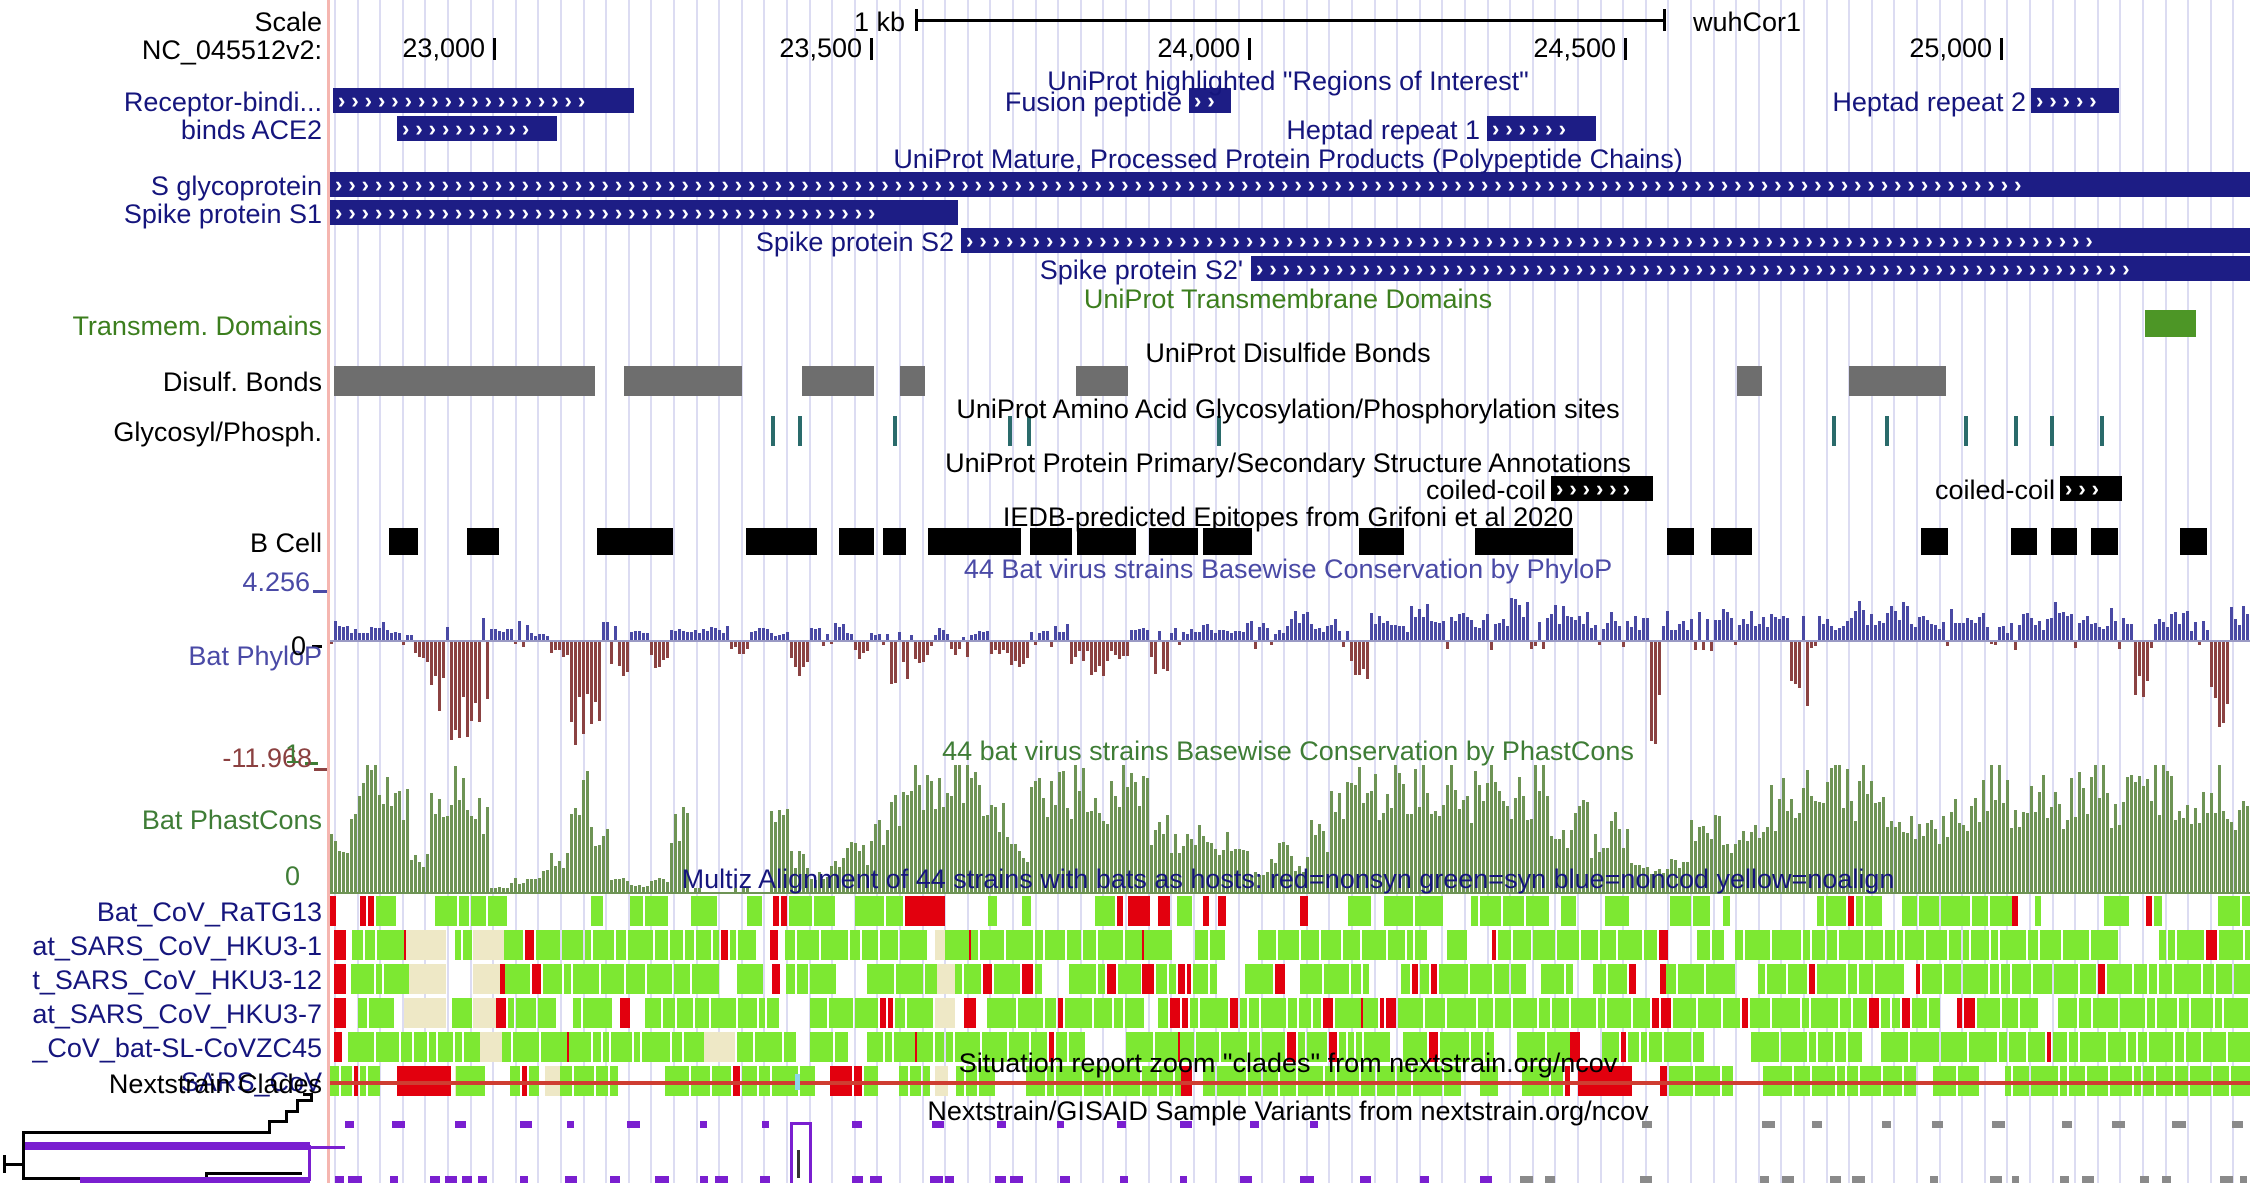 The height and width of the screenshot is (1183, 2250). What do you see at coordinates (2091, 488) in the screenshot?
I see `coiled-coil-bar: ›››` at bounding box center [2091, 488].